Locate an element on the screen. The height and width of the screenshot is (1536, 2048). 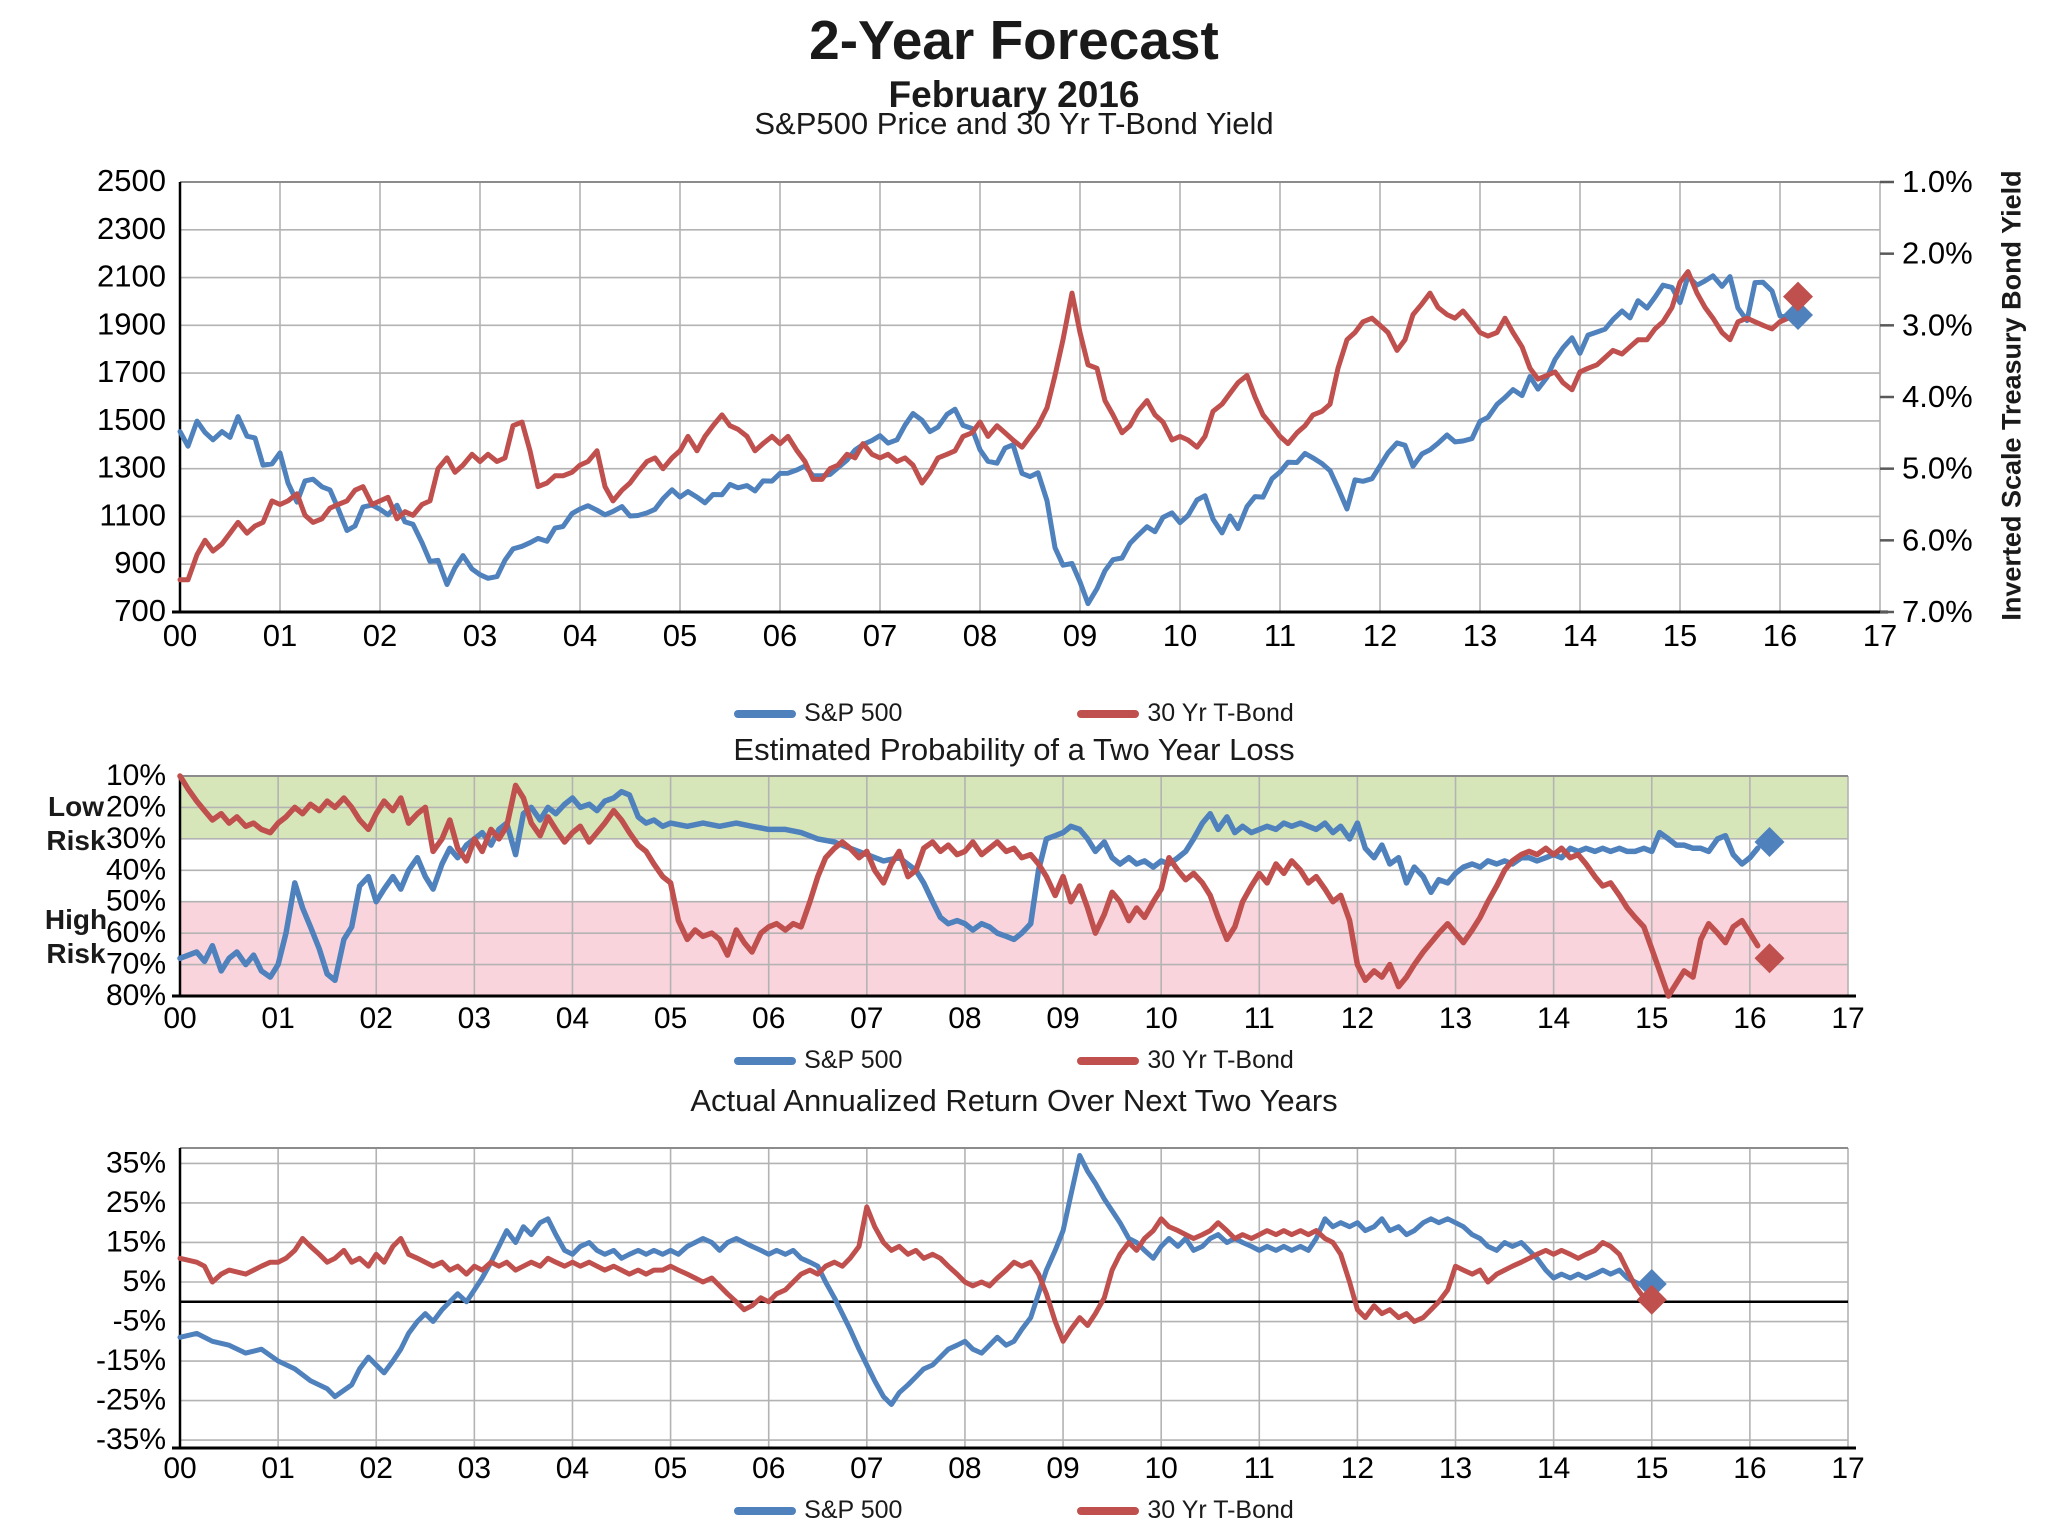
y-tick-label: 1100 is located at coordinates (132, 514).